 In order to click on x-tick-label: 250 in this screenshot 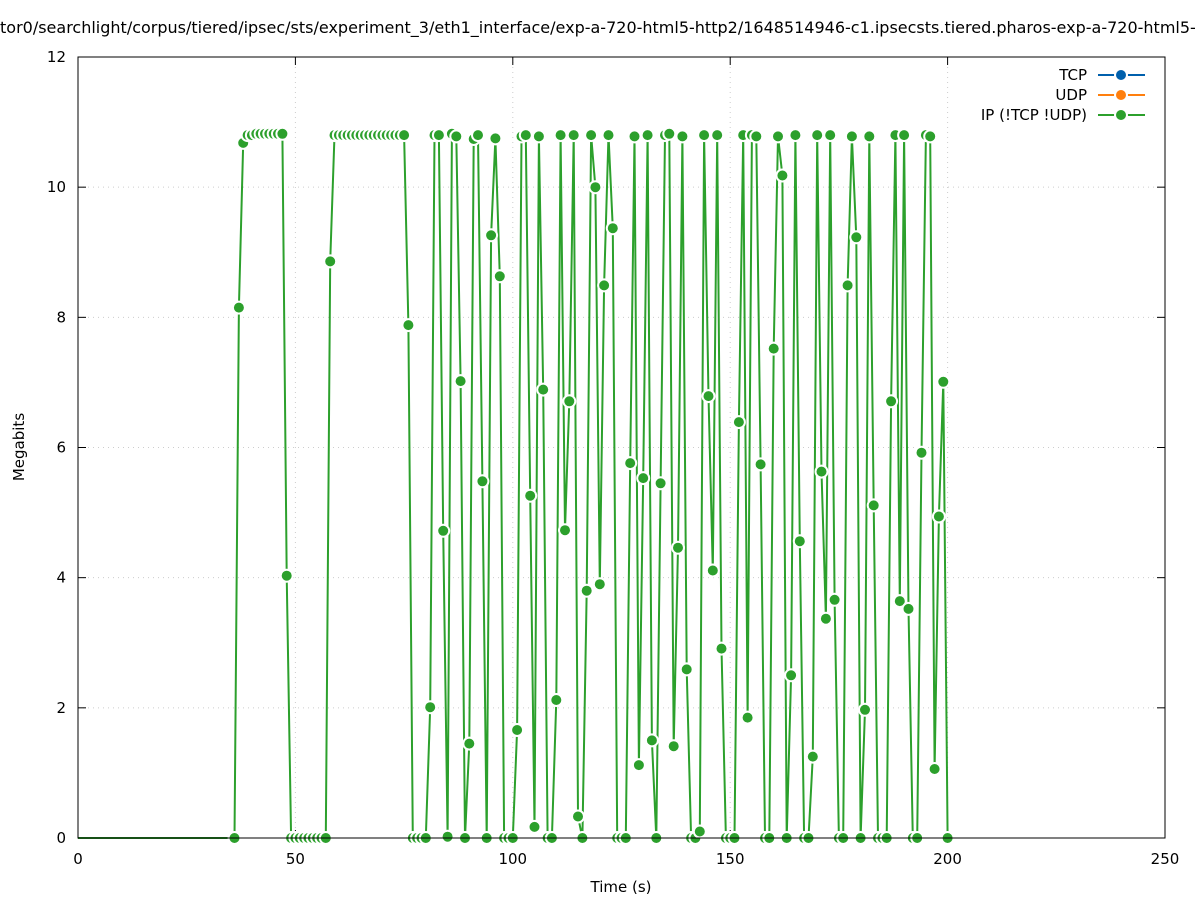, I will do `click(1165, 859)`.